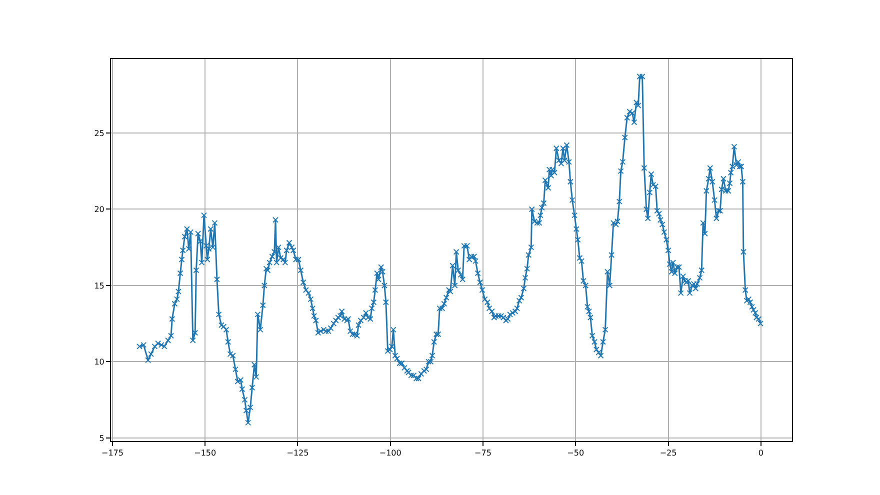 Image resolution: width=880 pixels, height=495 pixels. I want to click on x-tick-label: −25, so click(668, 453).